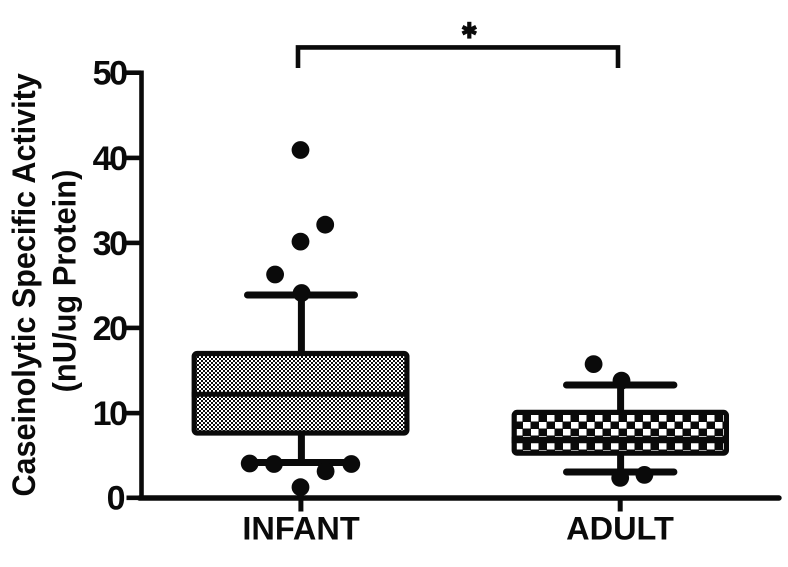 This screenshot has height=567, width=788. Describe the element at coordinates (110, 74) in the screenshot. I see `svg-text: 50` at that location.